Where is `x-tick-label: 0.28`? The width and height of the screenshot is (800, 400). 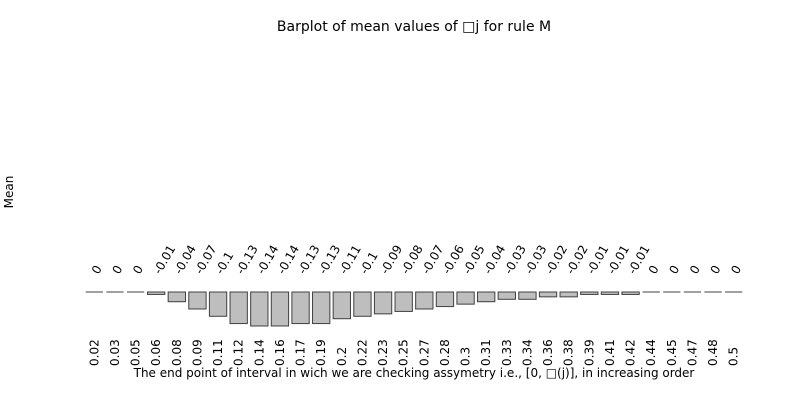
x-tick-label: 0.28 is located at coordinates (445, 352).